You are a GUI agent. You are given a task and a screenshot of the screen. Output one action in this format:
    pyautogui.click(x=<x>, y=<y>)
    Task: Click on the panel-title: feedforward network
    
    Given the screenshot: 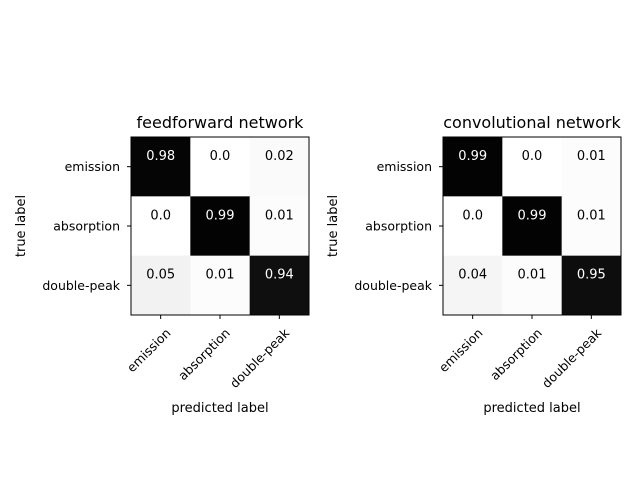 What is the action you would take?
    pyautogui.click(x=221, y=122)
    